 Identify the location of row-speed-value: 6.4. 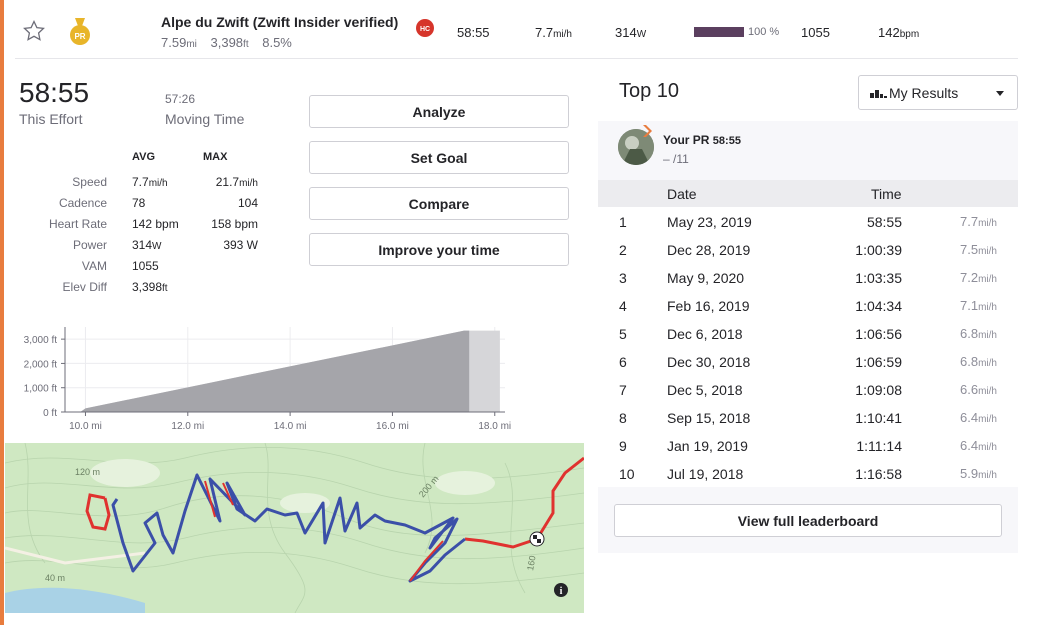
(969, 445).